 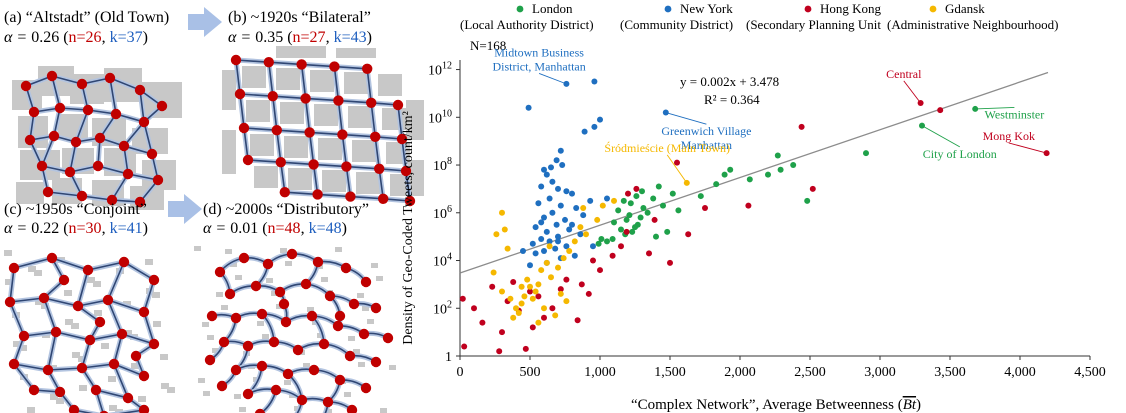 I want to click on x-tick-label: 4,500, so click(x=1090, y=372).